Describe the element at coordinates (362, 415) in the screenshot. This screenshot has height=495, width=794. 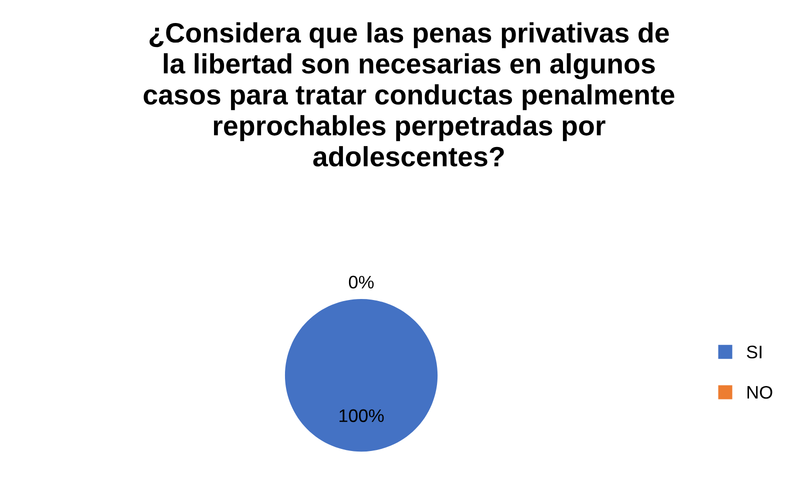
I see `data-label: 100%` at that location.